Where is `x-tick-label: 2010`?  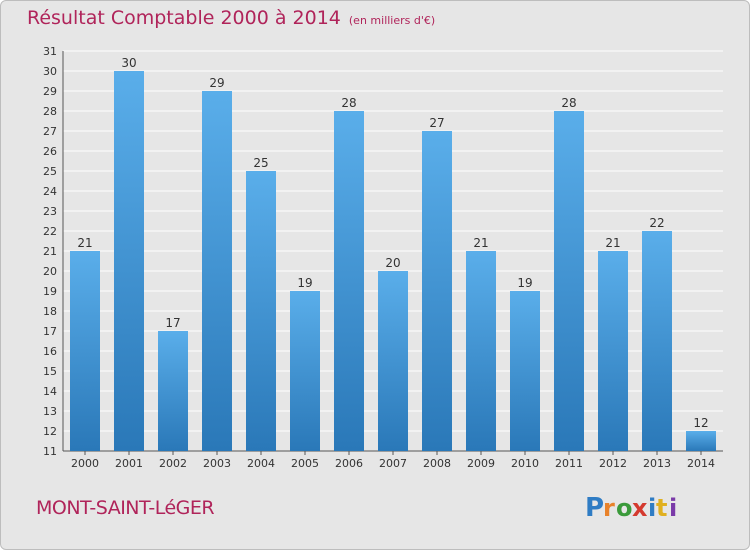
x-tick-label: 2010 is located at coordinates (525, 463).